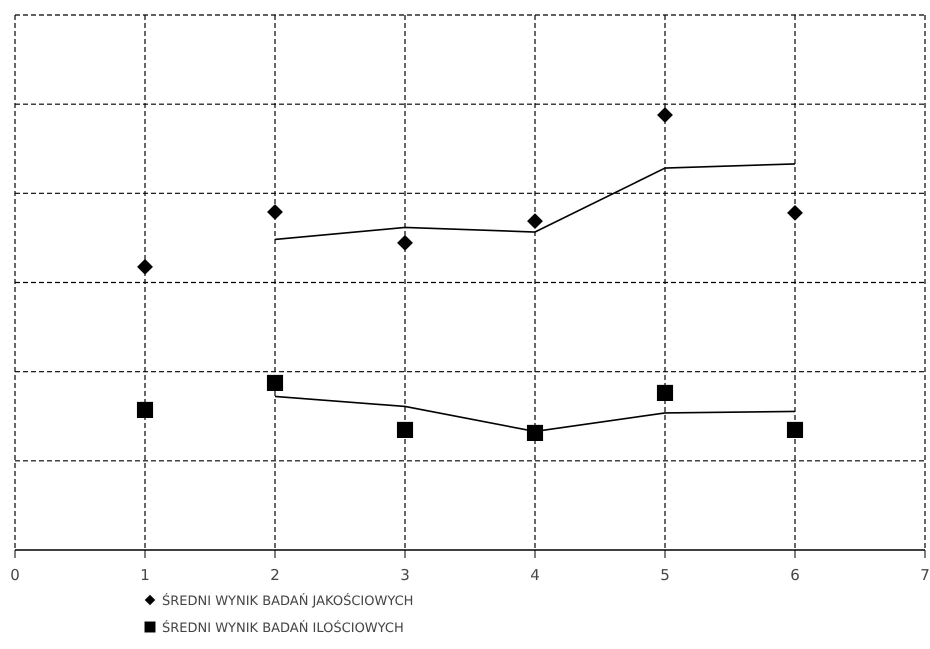 This screenshot has width=930, height=649. Describe the element at coordinates (275, 575) in the screenshot. I see `x-tick-label: 2` at that location.